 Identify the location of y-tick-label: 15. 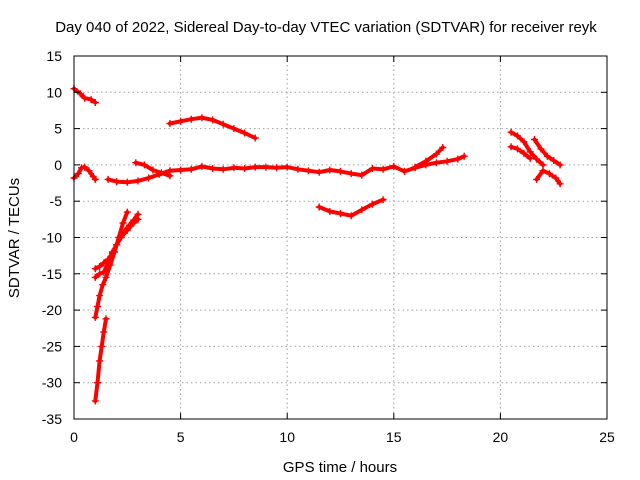
(54, 56).